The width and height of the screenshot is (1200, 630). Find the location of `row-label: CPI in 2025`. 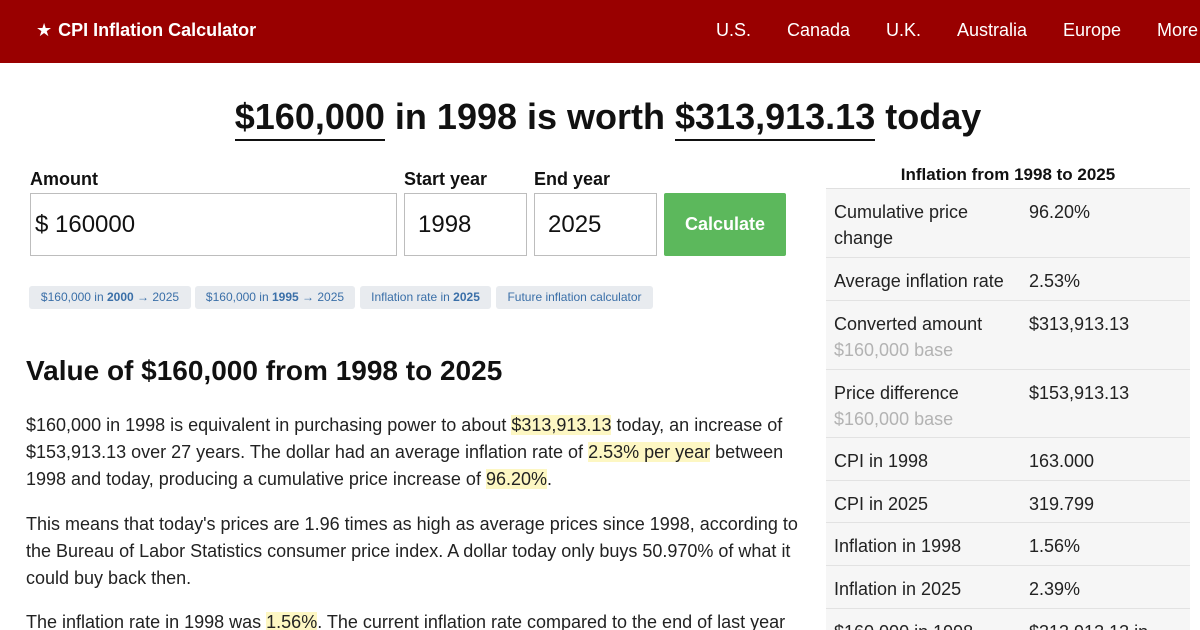

row-label: CPI in 2025 is located at coordinates (881, 504).